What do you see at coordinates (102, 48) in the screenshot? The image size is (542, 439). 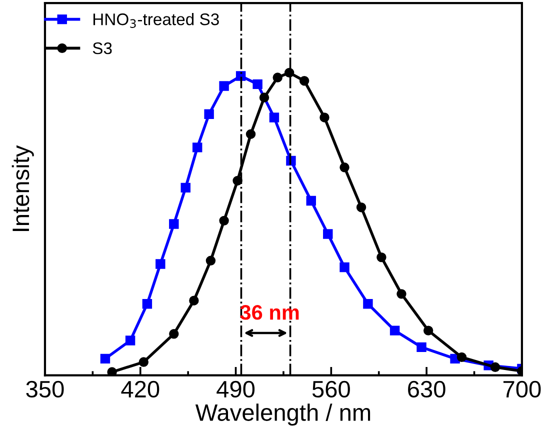 I see `legend-label: S3` at bounding box center [102, 48].